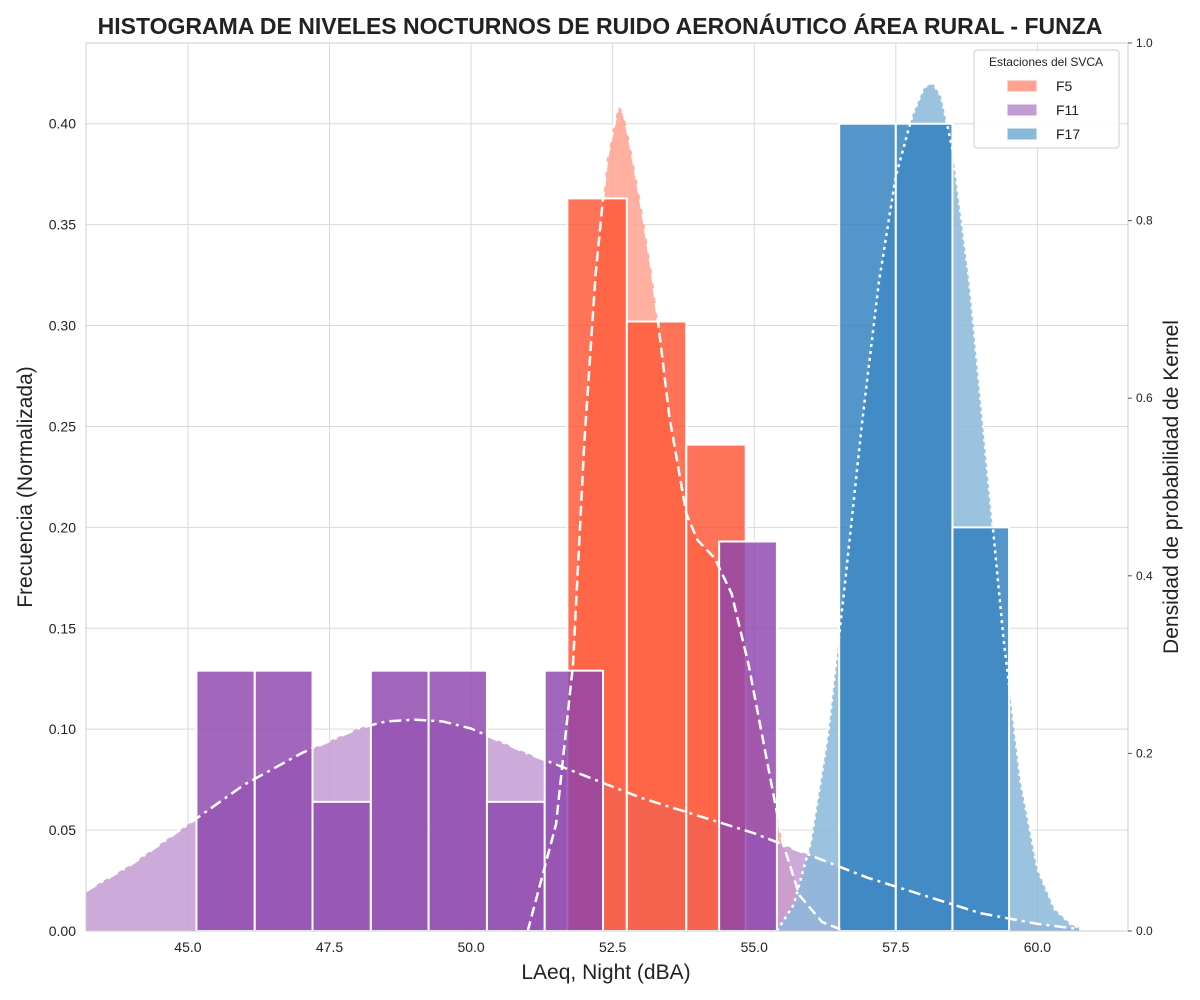  What do you see at coordinates (62, 931) in the screenshot?
I see `y-tick-label: 0.00` at bounding box center [62, 931].